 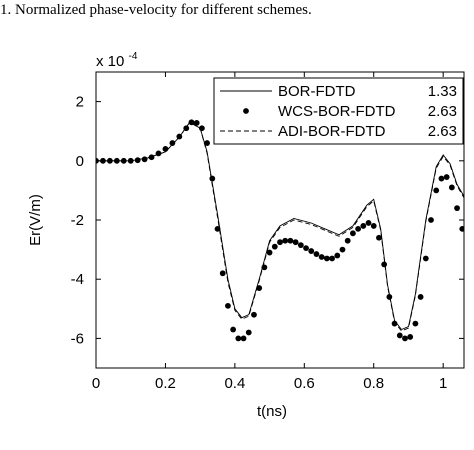 I want to click on y-tick-label: -2, so click(x=77, y=220).